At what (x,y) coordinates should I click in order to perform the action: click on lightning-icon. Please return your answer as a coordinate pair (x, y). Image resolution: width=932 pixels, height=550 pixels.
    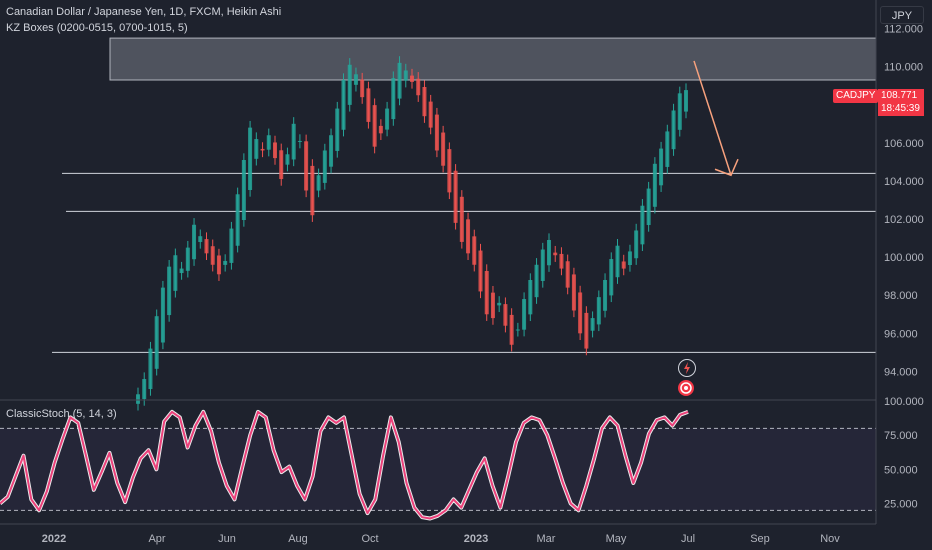
    Looking at the image, I should click on (687, 368).